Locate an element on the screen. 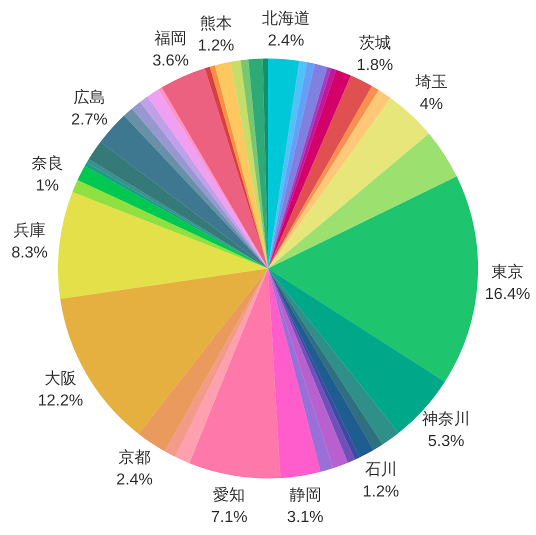 The image size is (536, 535). slice-label: 大阪 is located at coordinates (60, 378).